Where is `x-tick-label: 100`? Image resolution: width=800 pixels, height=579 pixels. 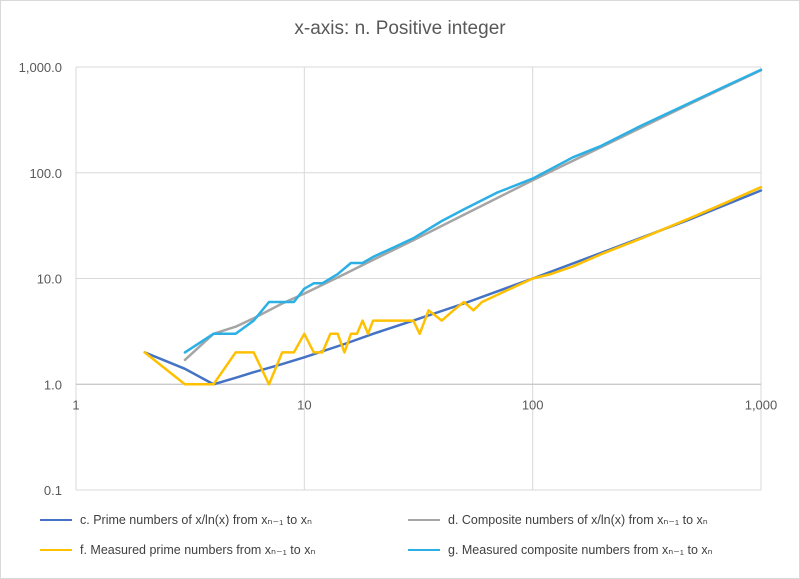
x-tick-label: 100 is located at coordinates (533, 404).